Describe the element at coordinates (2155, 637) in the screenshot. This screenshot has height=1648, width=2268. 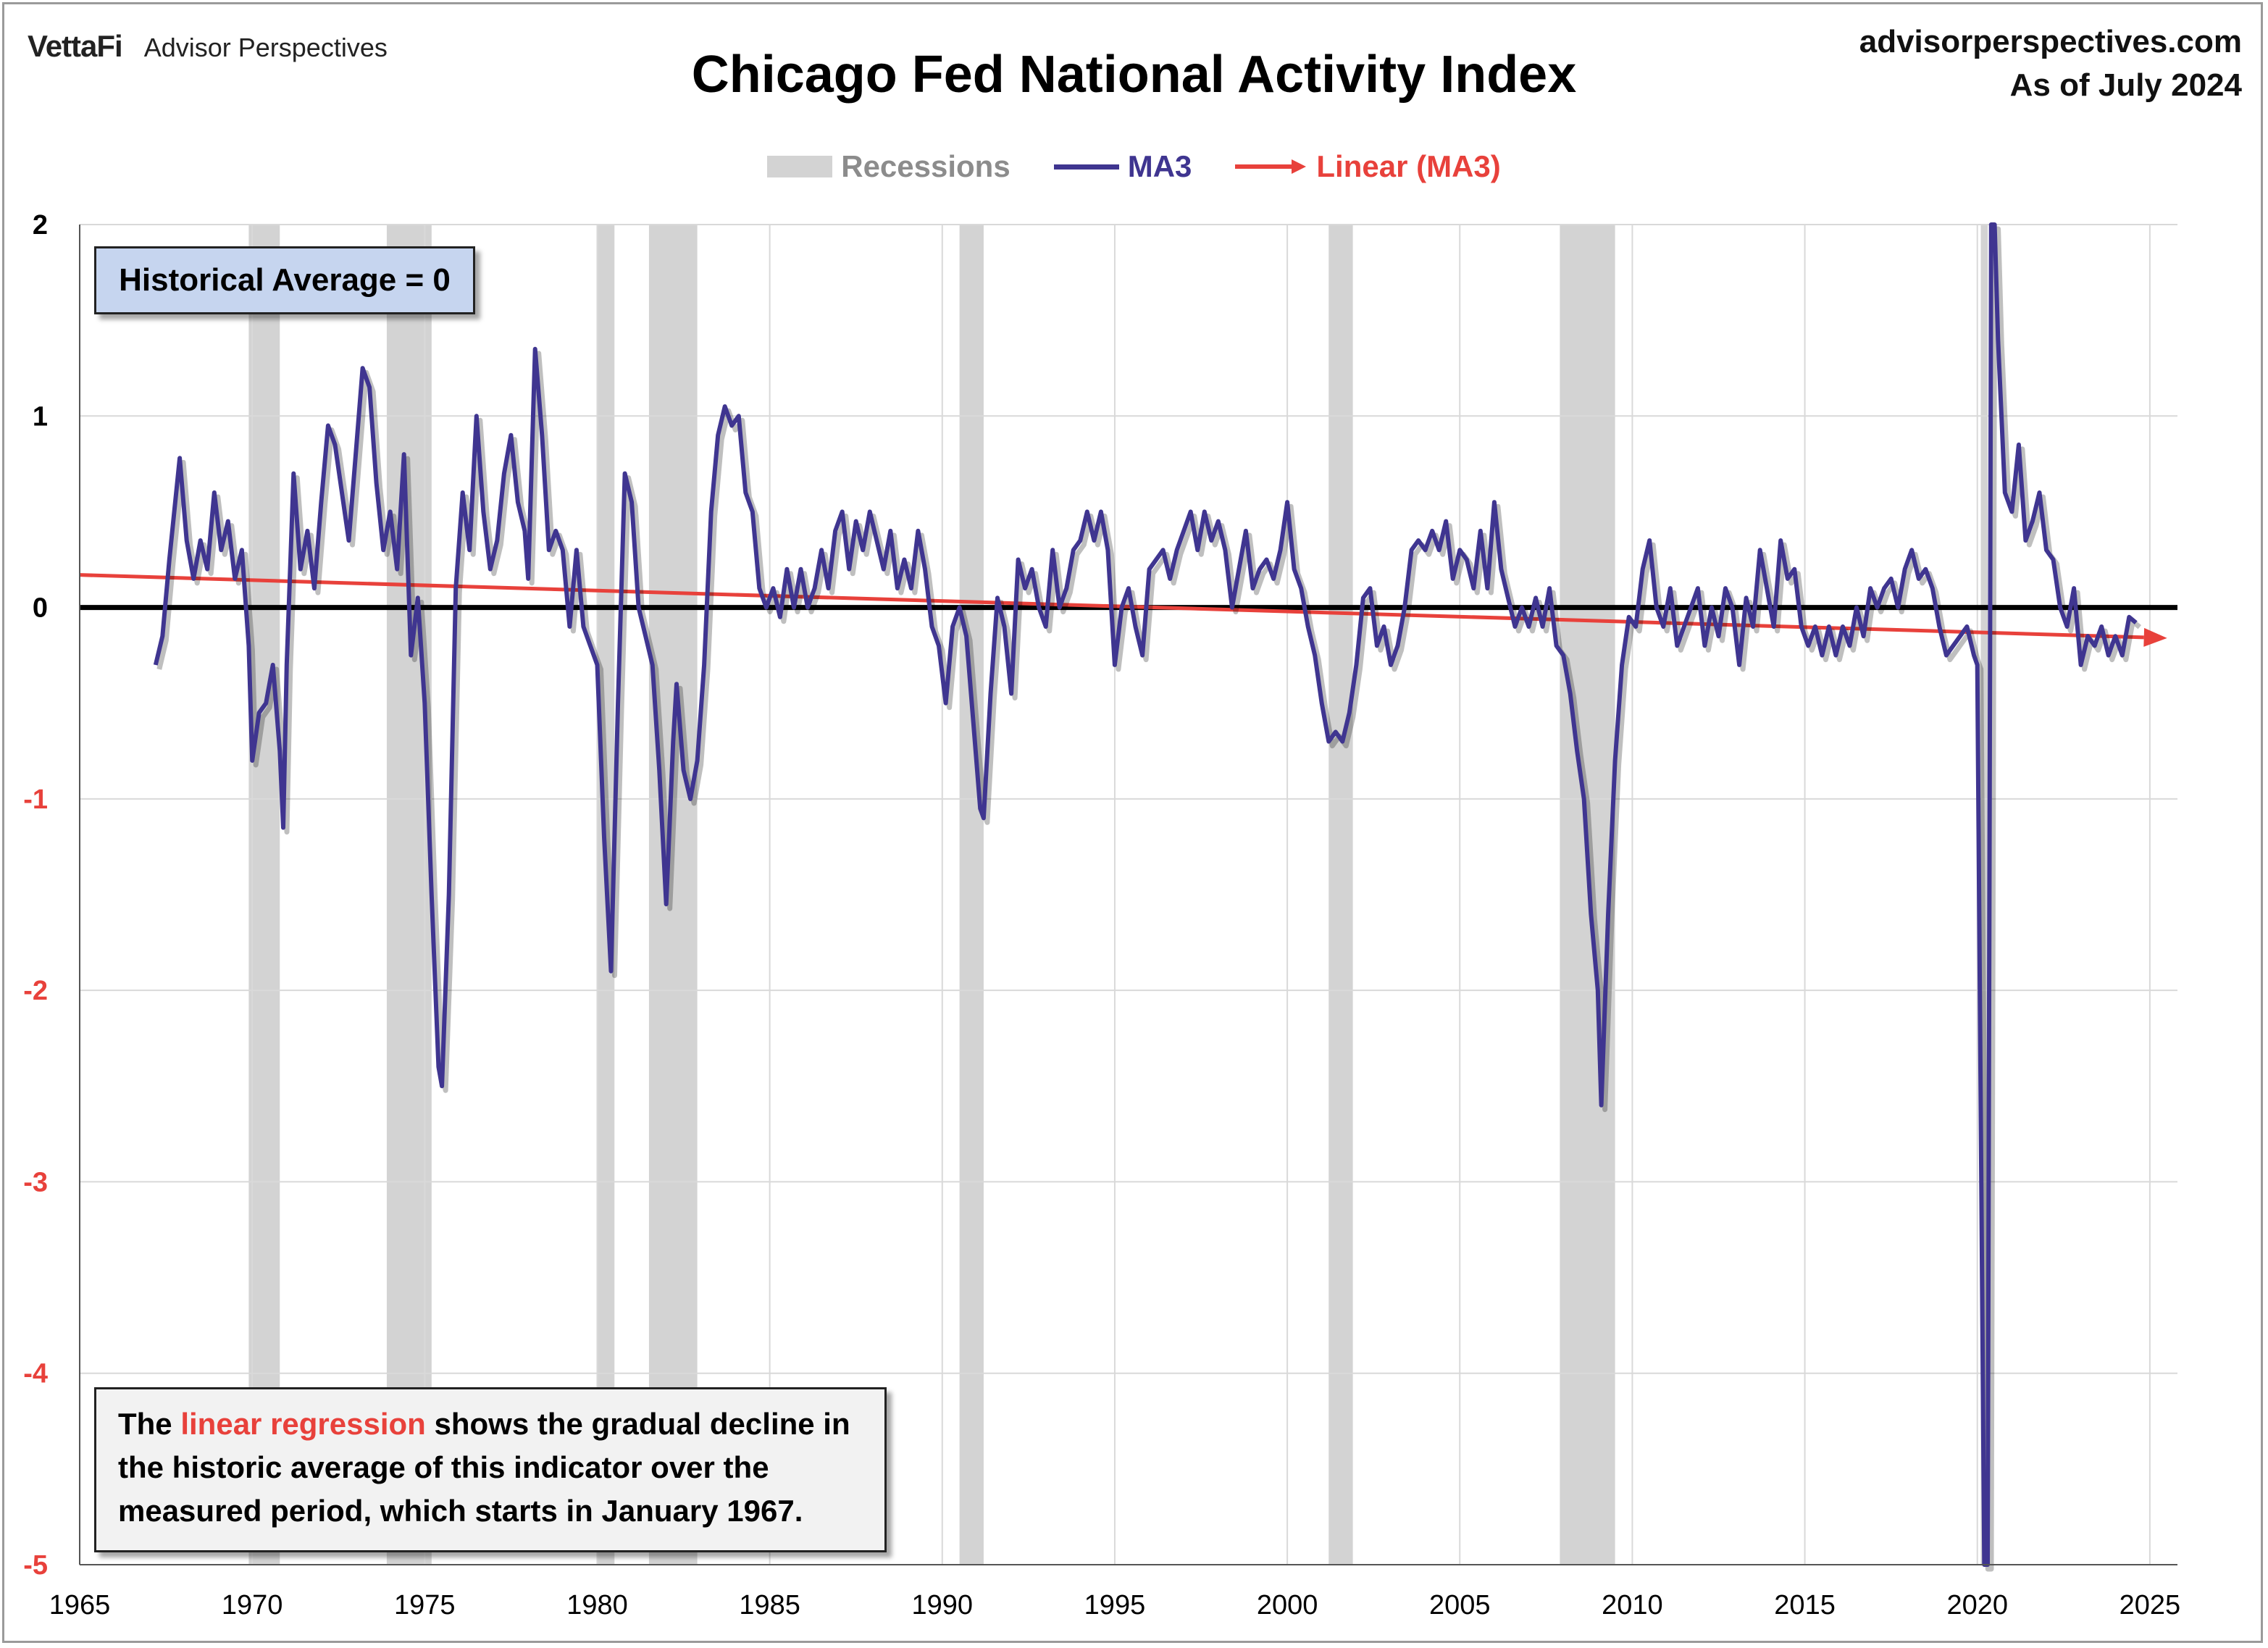
I see `linear-trend-arrowhead` at that location.